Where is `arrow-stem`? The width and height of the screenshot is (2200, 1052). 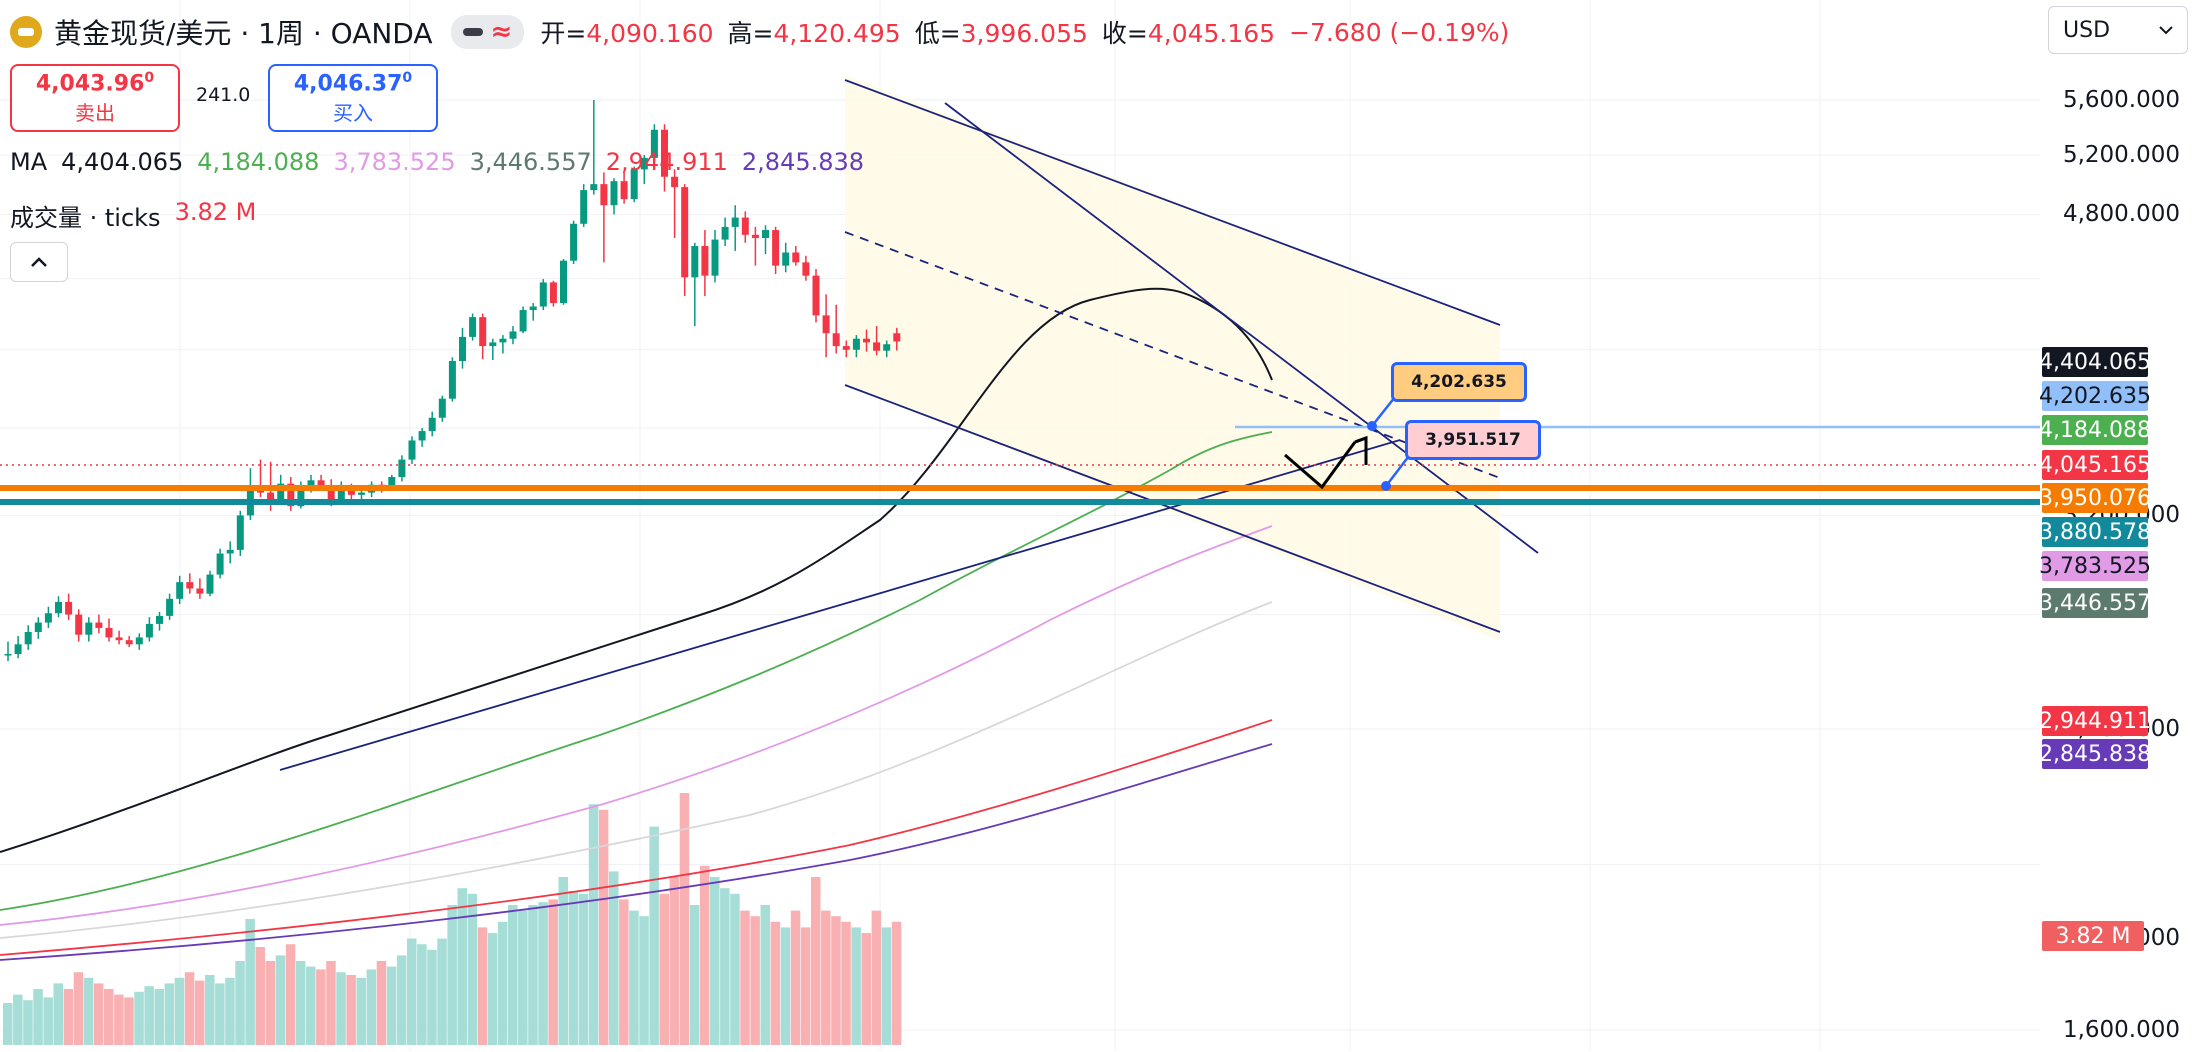
arrow-stem is located at coordinates (1360, 440).